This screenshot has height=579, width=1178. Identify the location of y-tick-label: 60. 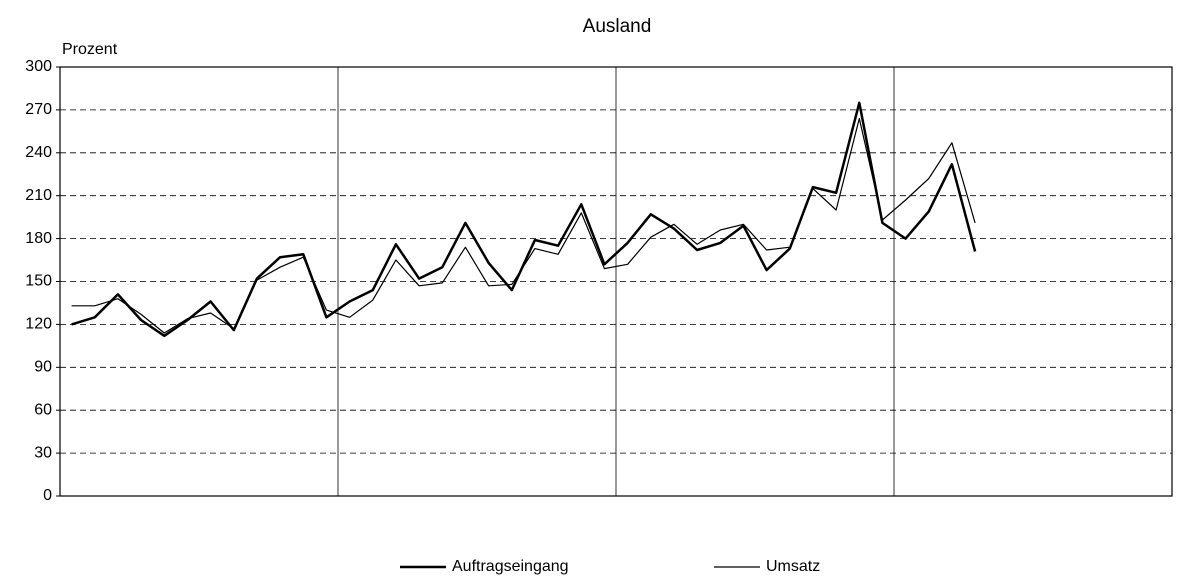
(43, 409).